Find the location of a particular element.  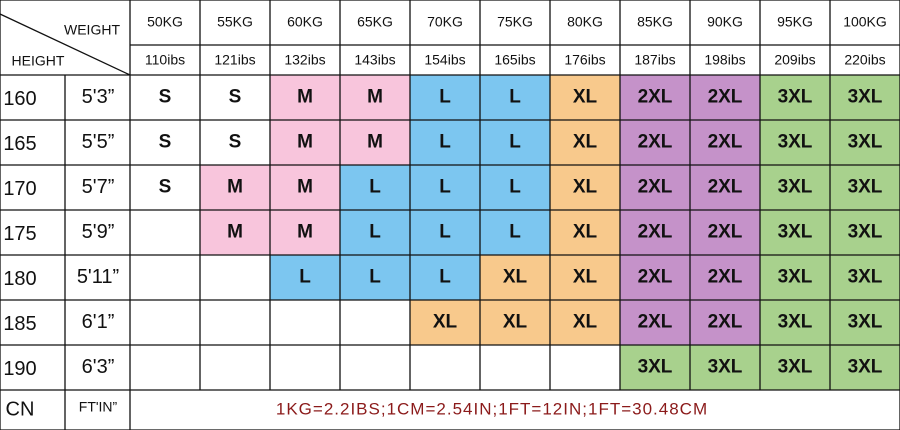

lbs-header: 132ibs is located at coordinates (304, 60).